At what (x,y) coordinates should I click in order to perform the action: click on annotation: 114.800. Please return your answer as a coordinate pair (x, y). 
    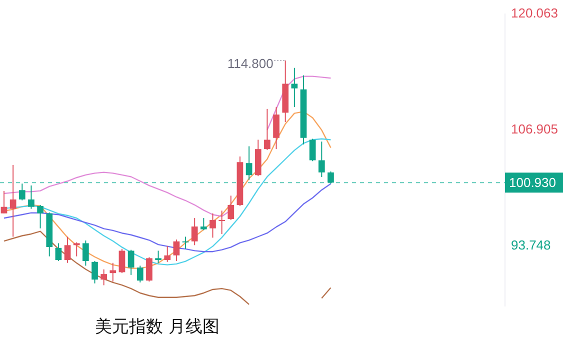
    Looking at the image, I should click on (250, 64).